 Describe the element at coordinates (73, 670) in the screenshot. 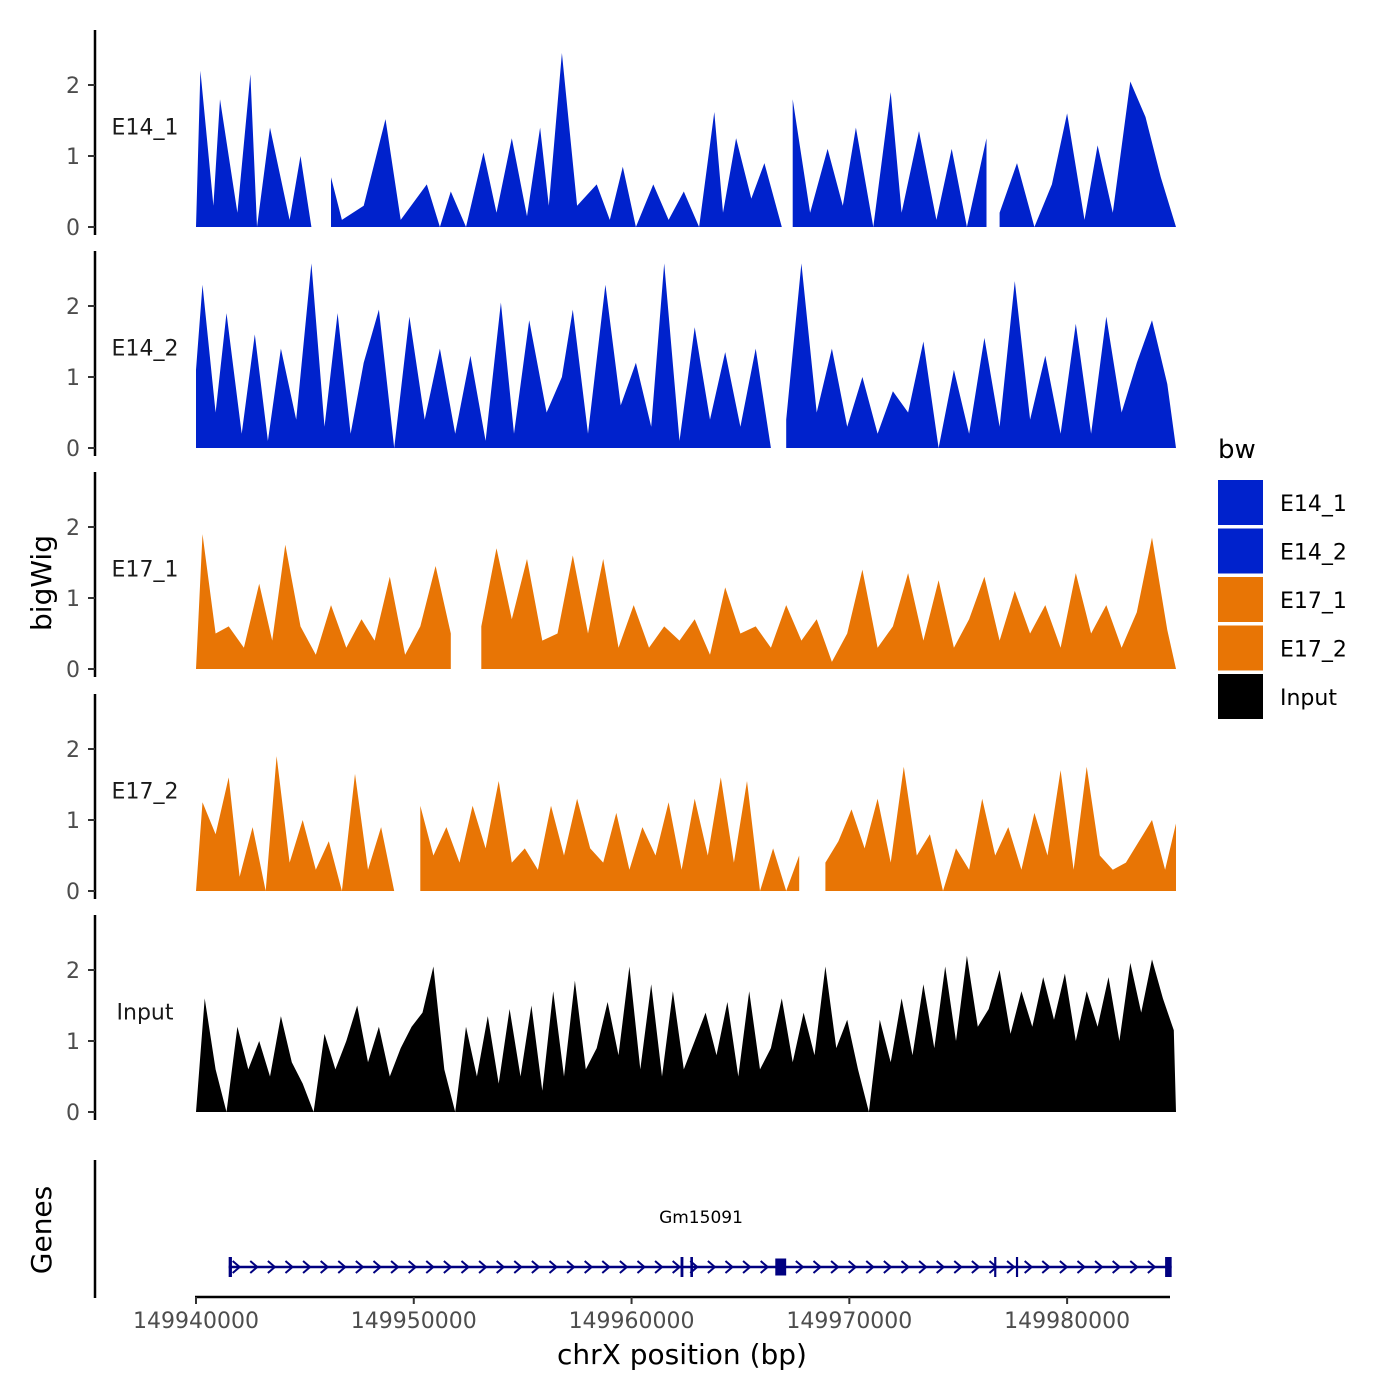

I see `y-tick-label-e17-1-0: 0` at that location.